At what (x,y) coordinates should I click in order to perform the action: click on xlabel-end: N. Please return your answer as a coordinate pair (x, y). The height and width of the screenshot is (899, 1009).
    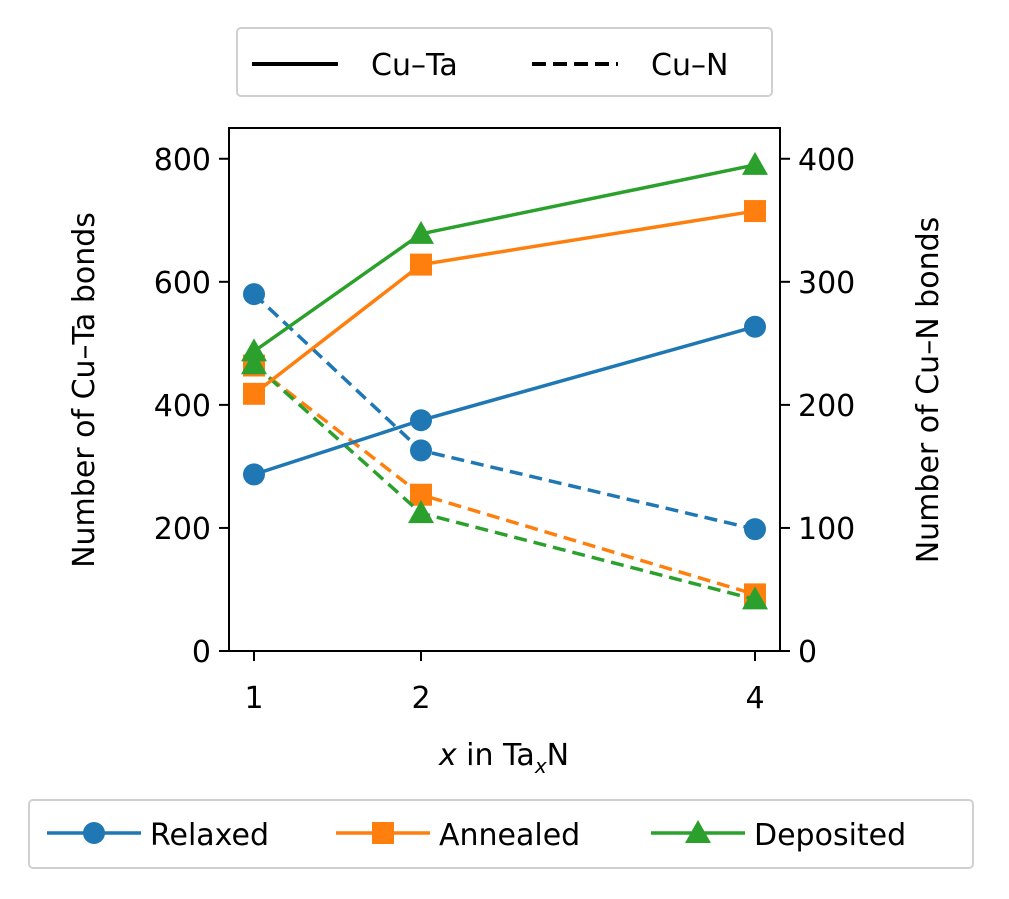
    Looking at the image, I should click on (558, 755).